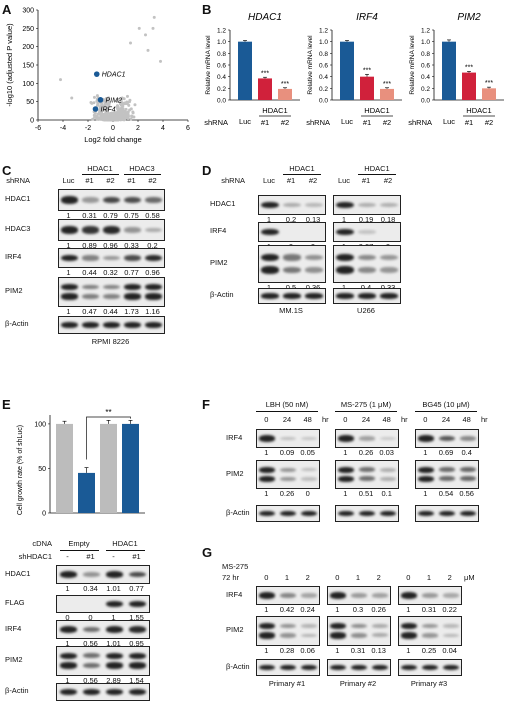  What do you see at coordinates (366, 404) in the screenshot?
I see `treatment-label: MS-275 (1 μM)` at bounding box center [366, 404].